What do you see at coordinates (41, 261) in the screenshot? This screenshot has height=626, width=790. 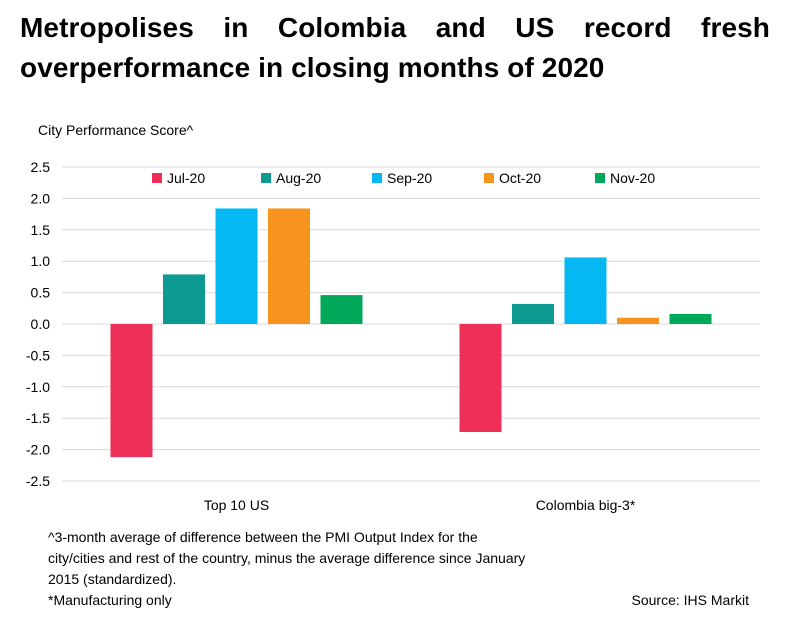 I see `y-tick-label: 1.0` at bounding box center [41, 261].